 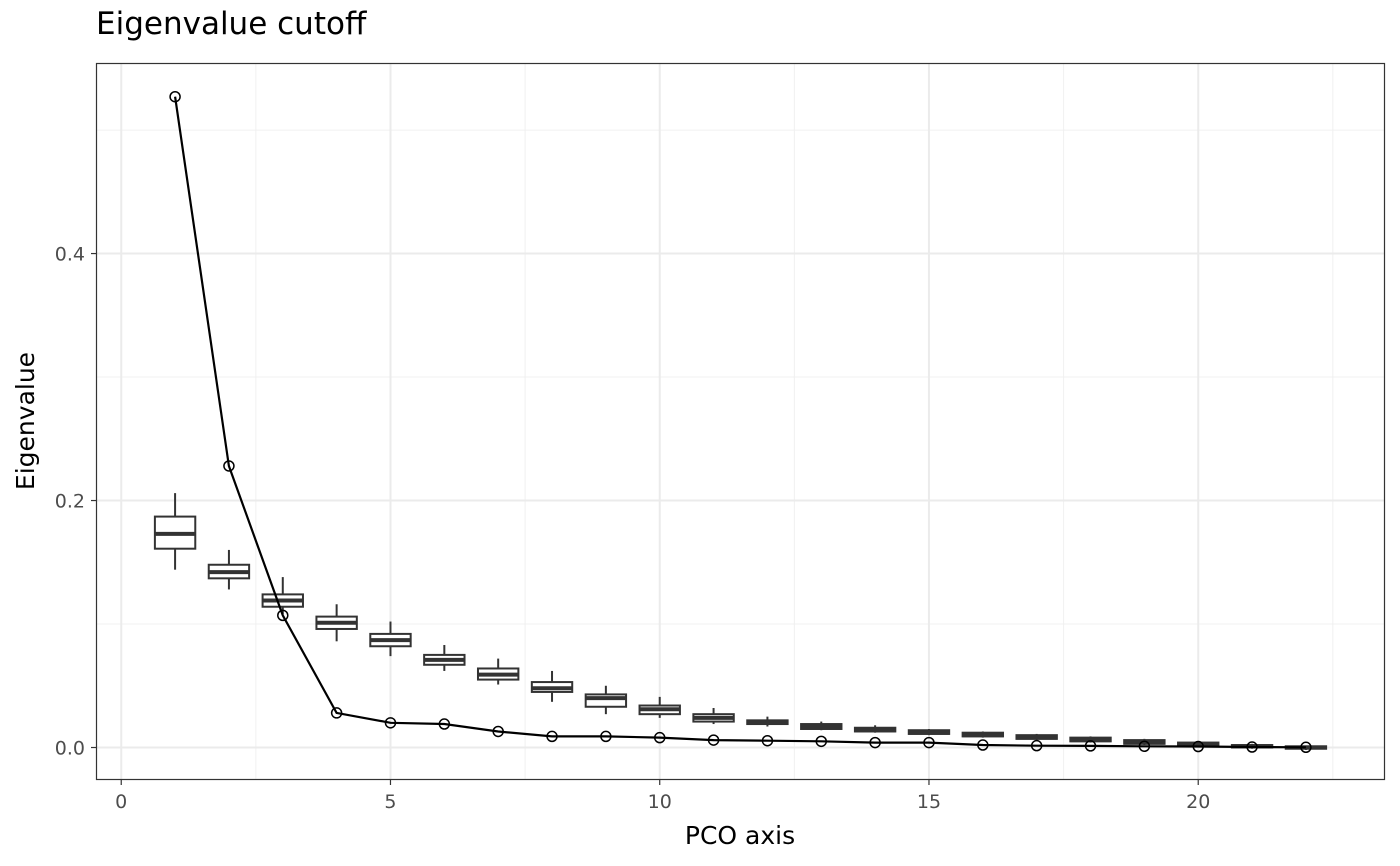 I want to click on x-tick-label: 0, so click(x=121, y=802).